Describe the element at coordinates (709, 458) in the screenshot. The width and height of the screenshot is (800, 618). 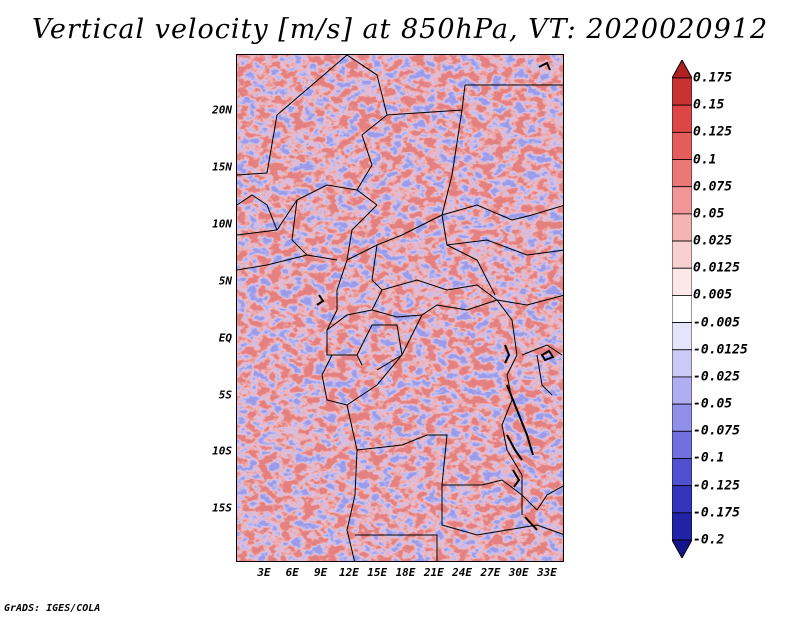
I see `colorbar-label: -0.1` at that location.